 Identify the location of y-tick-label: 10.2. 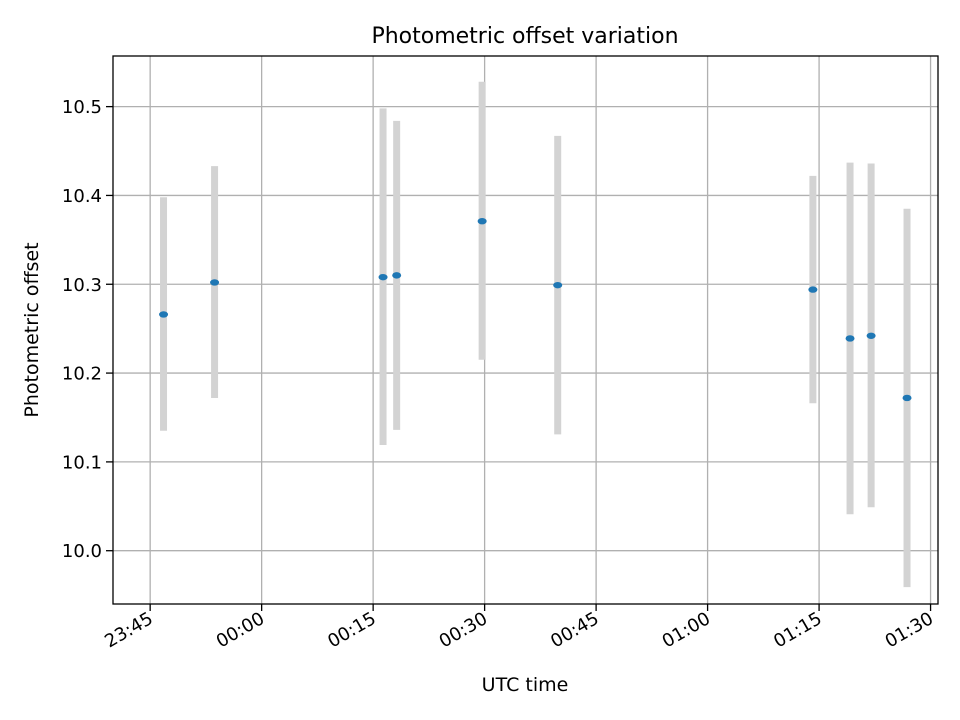
(82, 374).